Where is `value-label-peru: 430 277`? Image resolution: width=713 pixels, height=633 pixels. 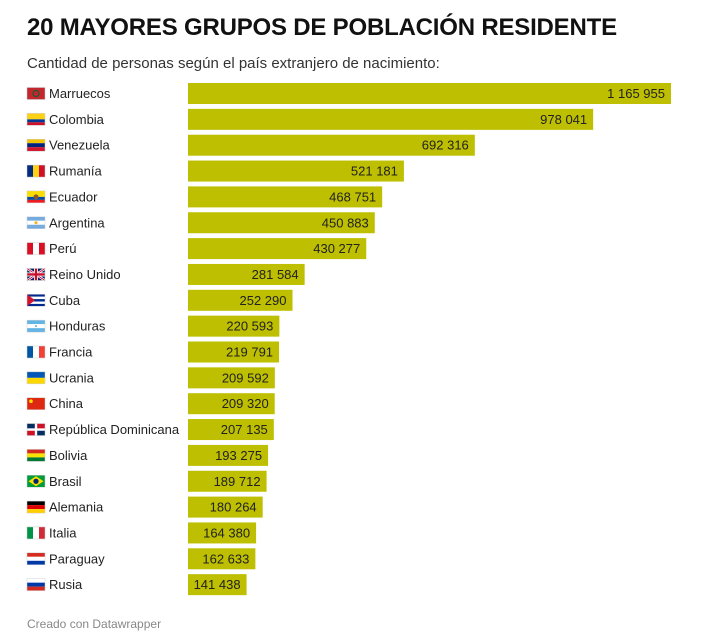
value-label-peru: 430 277 is located at coordinates (336, 248).